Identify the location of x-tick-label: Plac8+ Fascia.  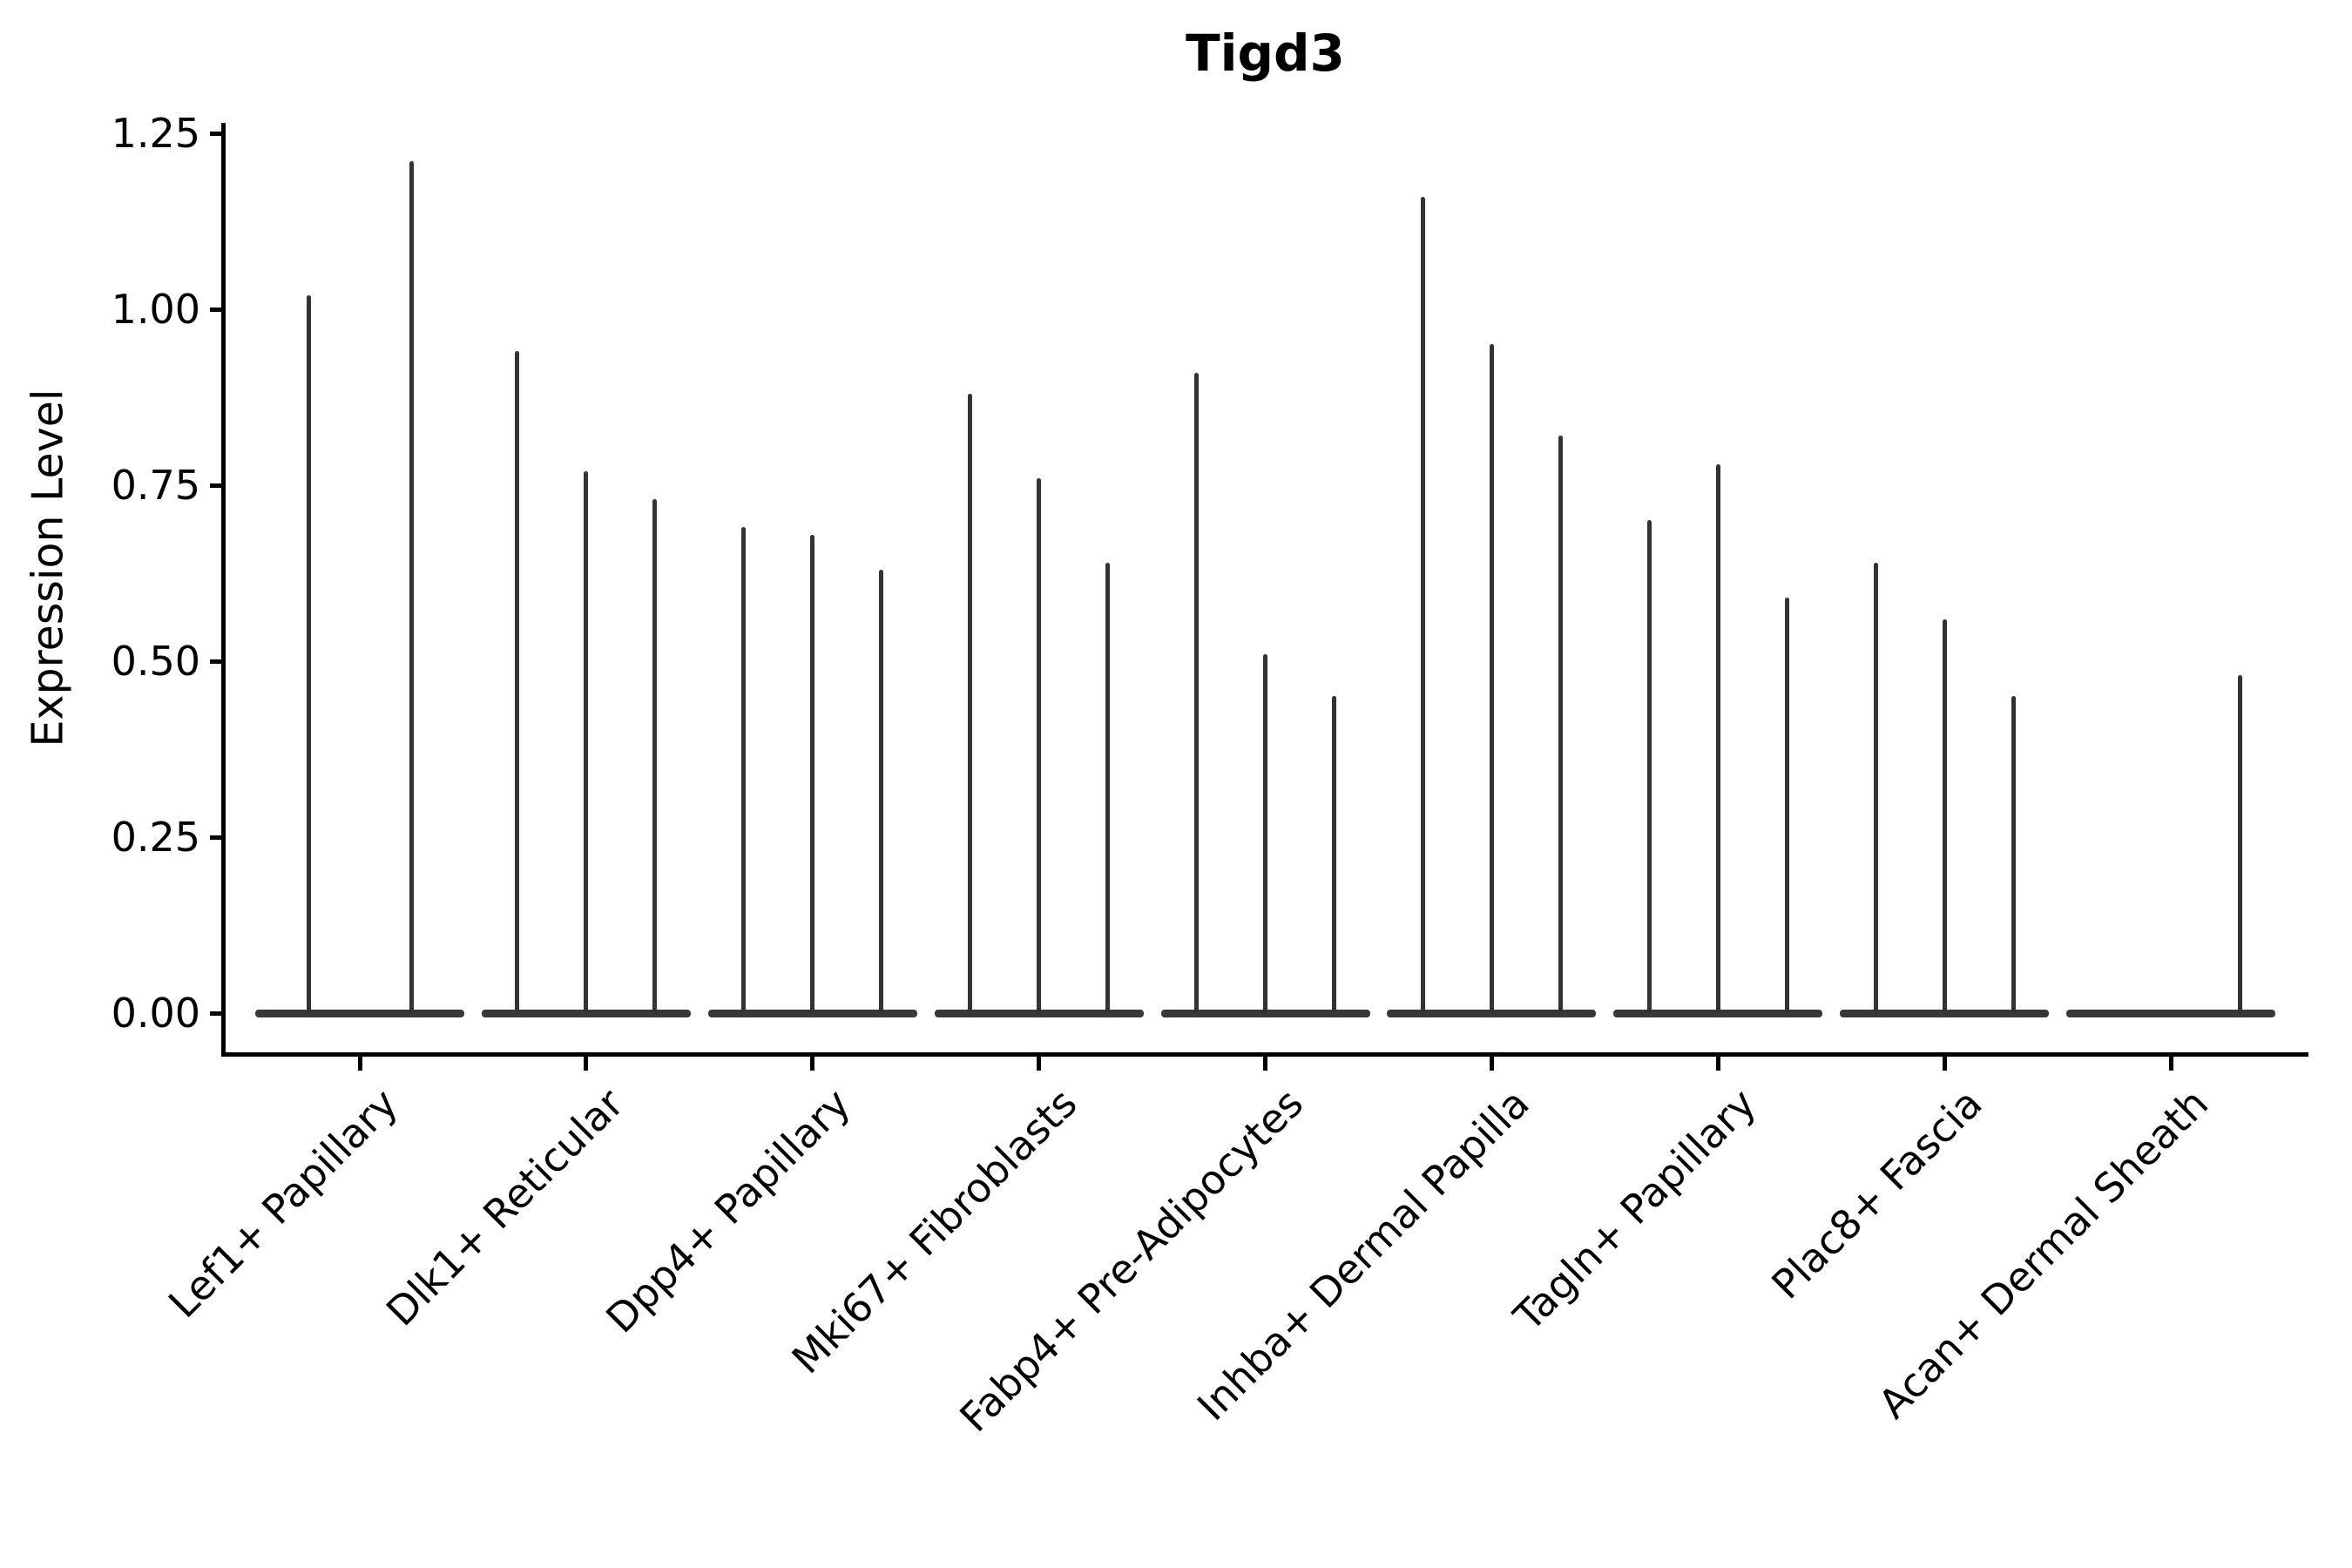
(1876, 1193).